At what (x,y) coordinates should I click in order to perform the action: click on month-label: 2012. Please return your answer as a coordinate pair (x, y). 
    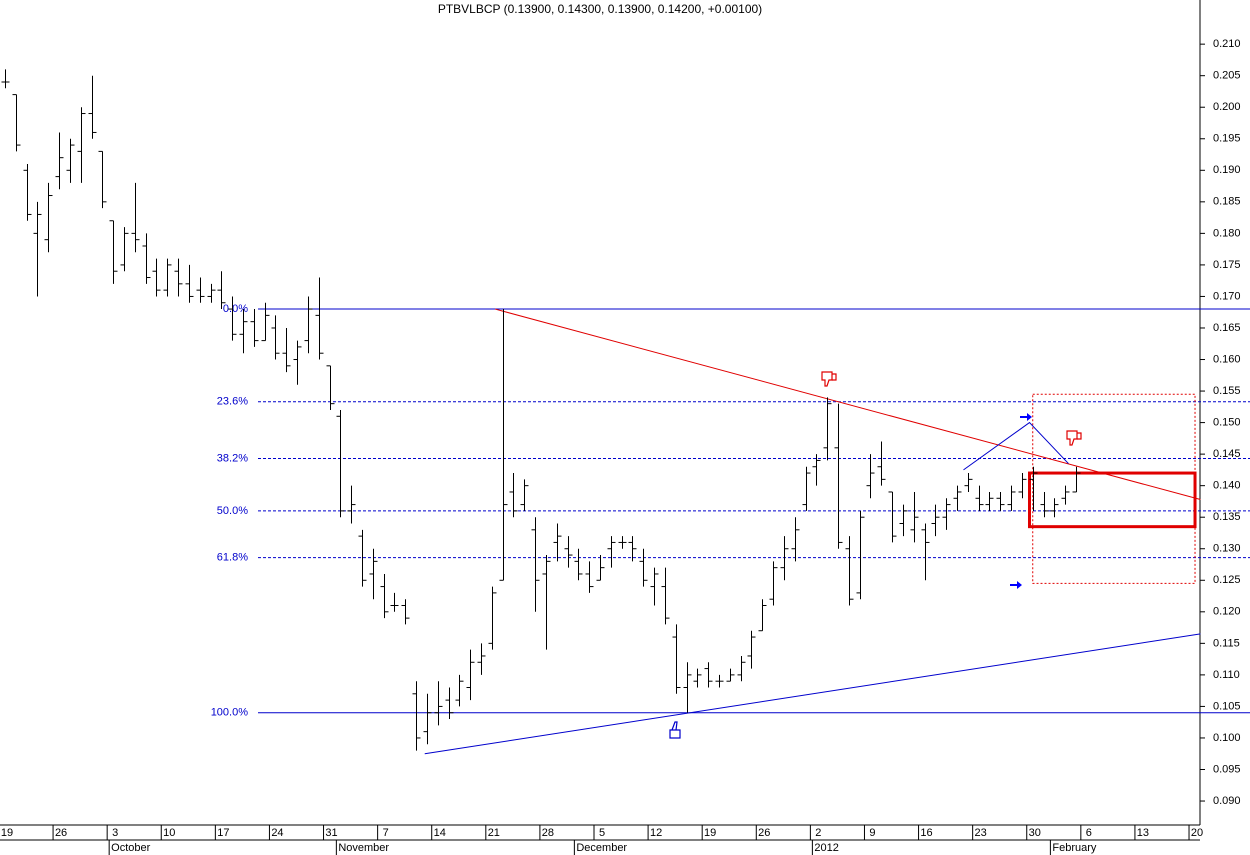
    Looking at the image, I should click on (826, 848).